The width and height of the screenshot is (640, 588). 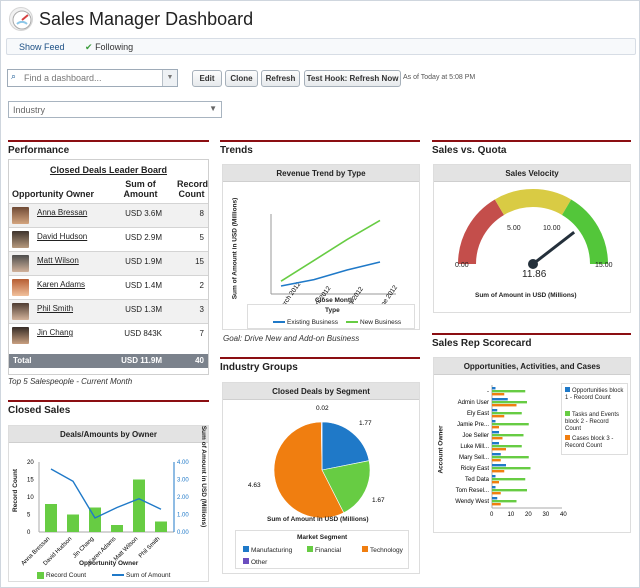 I want to click on gauge-green-range, so click(x=584, y=232).